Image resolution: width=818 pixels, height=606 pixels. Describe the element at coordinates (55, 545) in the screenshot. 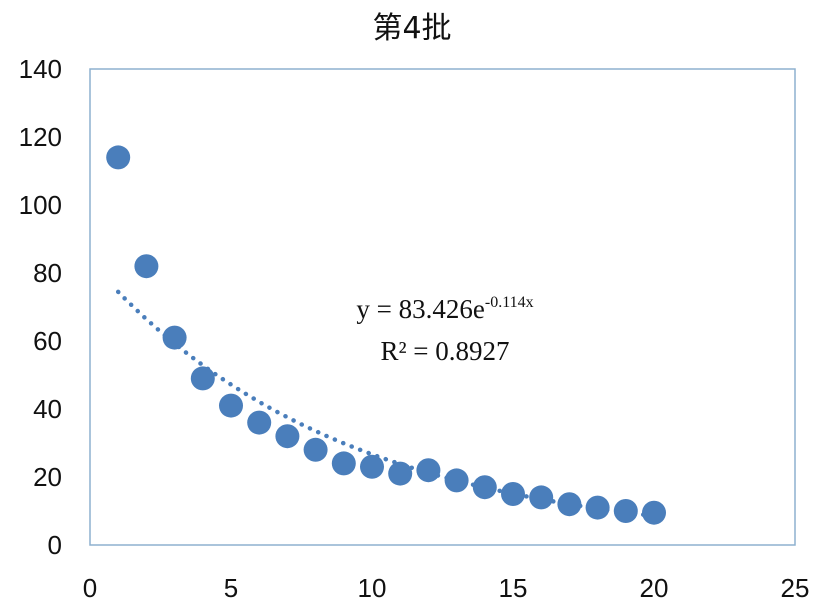

I see `y-tick-label: 0` at that location.